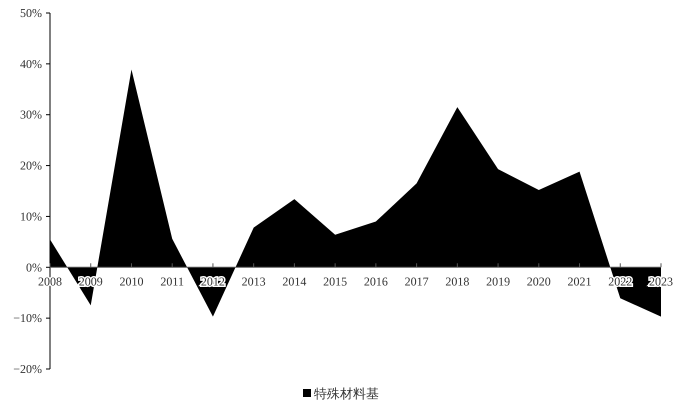 This screenshot has width=689, height=407. Describe the element at coordinates (27, 318) in the screenshot. I see `y-tick-label: −10%` at that location.